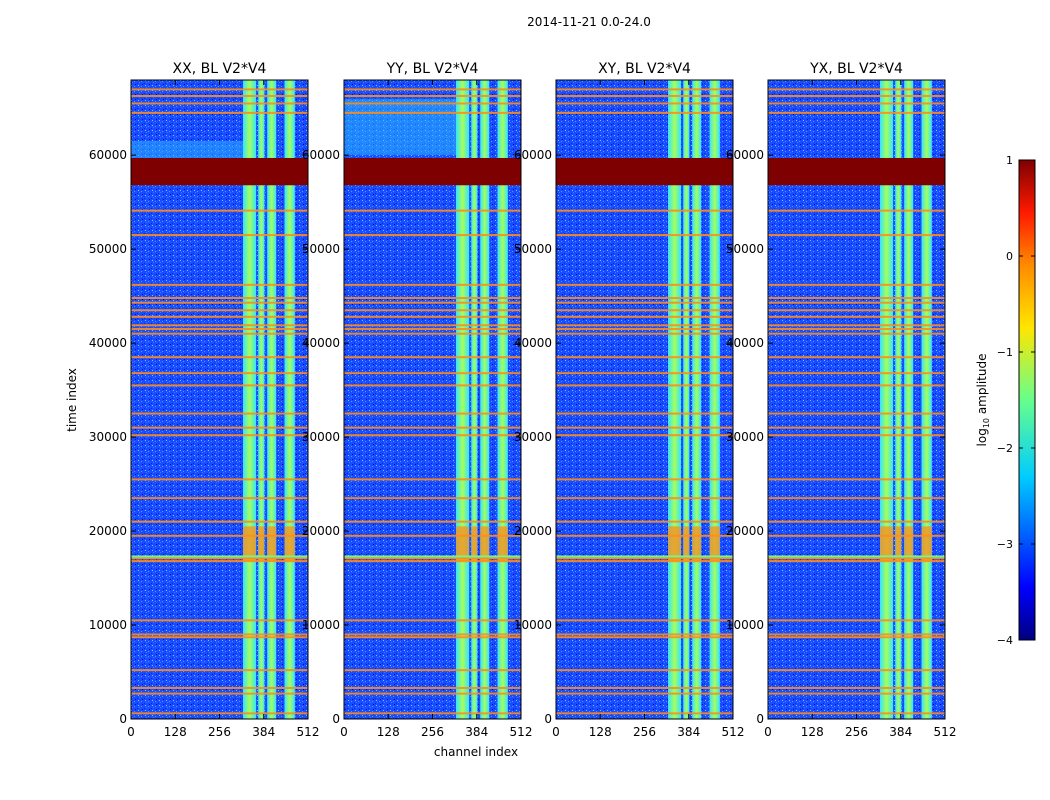 This screenshot has height=800, width=1050. Describe the element at coordinates (220, 69) in the screenshot. I see `panel-title: XX, BL V2*V4` at that location.